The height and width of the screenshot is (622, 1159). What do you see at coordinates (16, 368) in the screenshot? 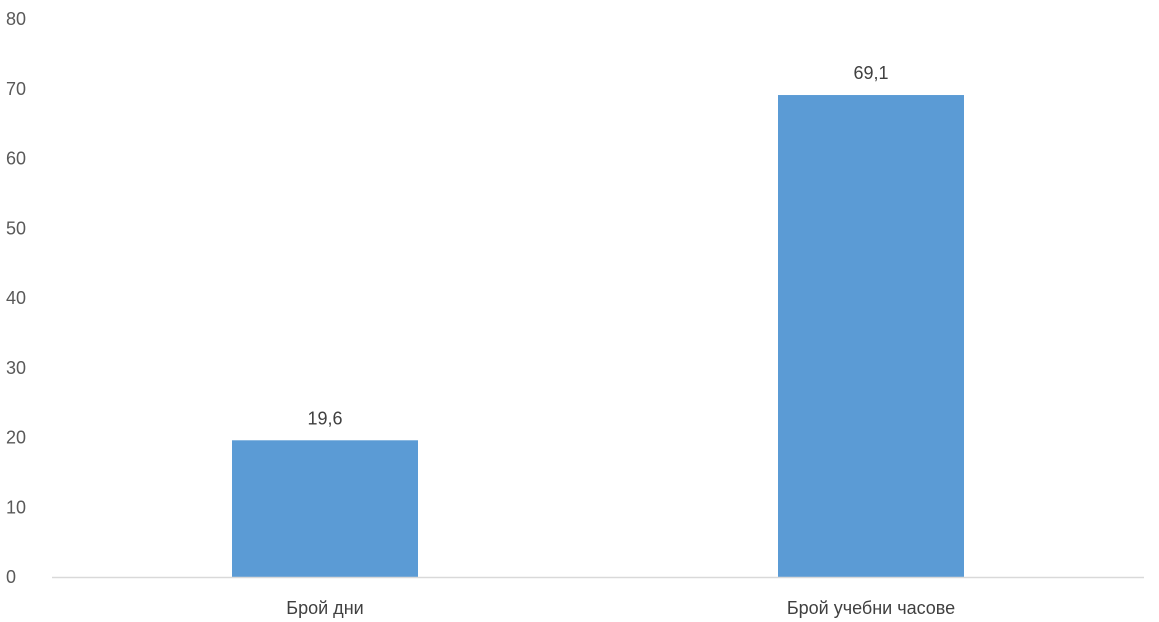
I see `y-tick-label: 30` at bounding box center [16, 368].